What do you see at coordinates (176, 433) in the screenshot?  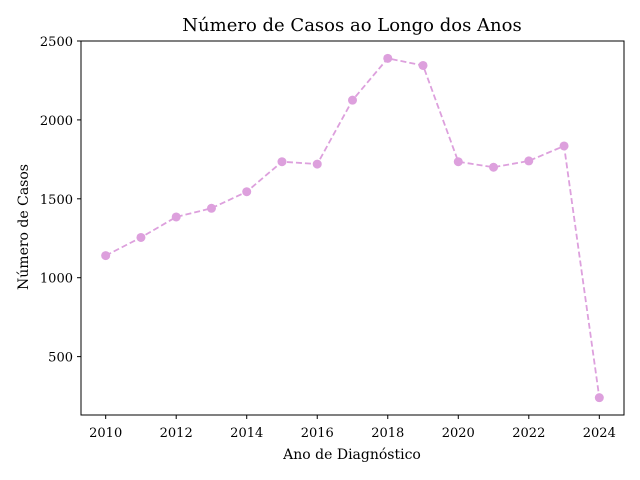 I see `x-tick-label: 2012` at bounding box center [176, 433].